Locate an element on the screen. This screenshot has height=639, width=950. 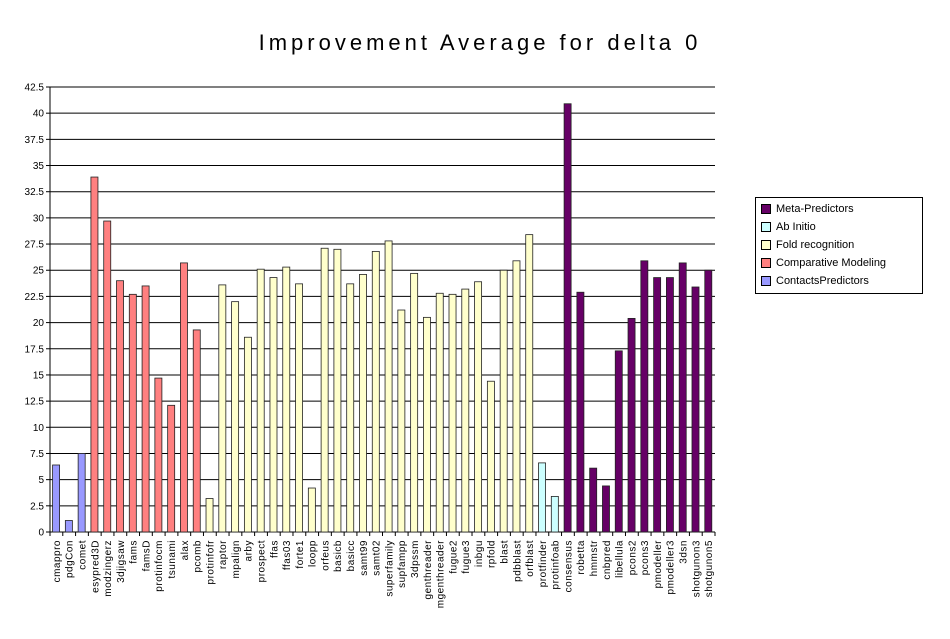
x-tick-label: inbgu is located at coordinates (479, 553).